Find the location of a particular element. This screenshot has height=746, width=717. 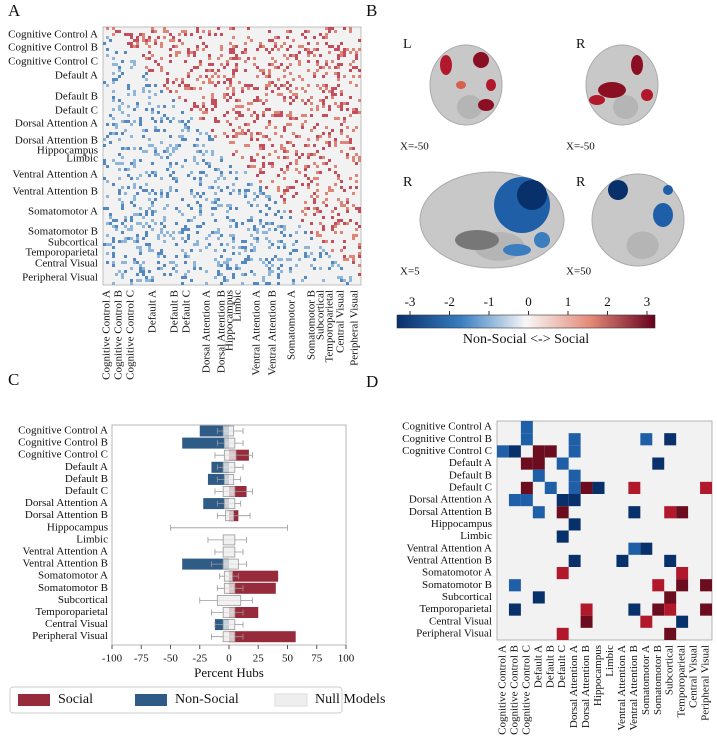

row-label: Default C is located at coordinates (76, 111).